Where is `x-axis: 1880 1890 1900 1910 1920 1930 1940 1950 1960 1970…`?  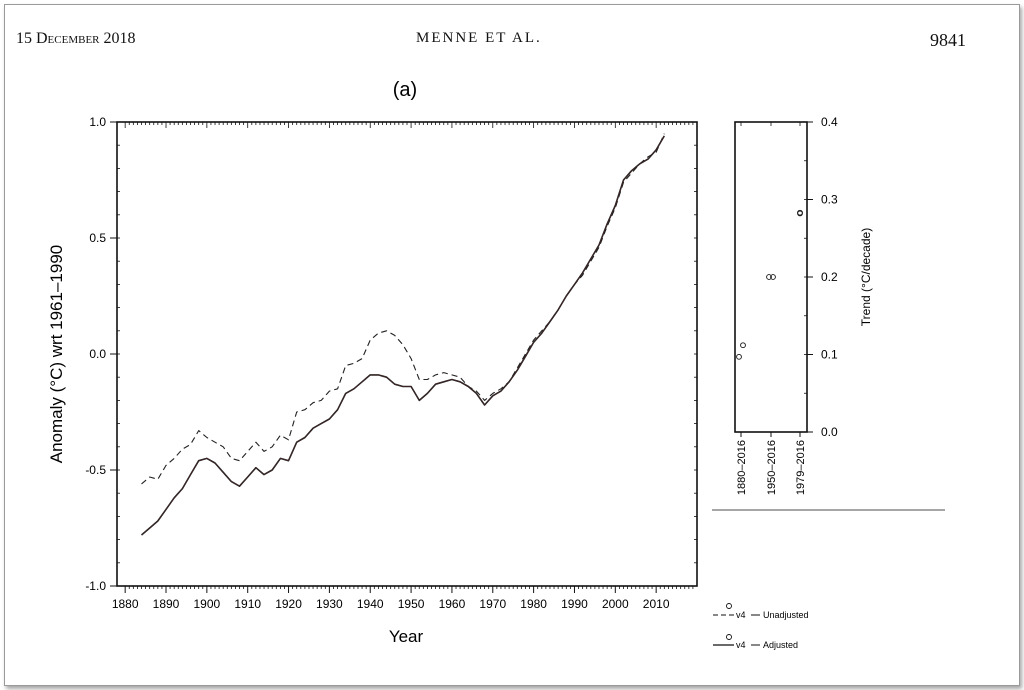
x-axis: 1880 1890 1900 1910 1920 1930 1940 1950 1960 1970… is located at coordinates (391, 598).